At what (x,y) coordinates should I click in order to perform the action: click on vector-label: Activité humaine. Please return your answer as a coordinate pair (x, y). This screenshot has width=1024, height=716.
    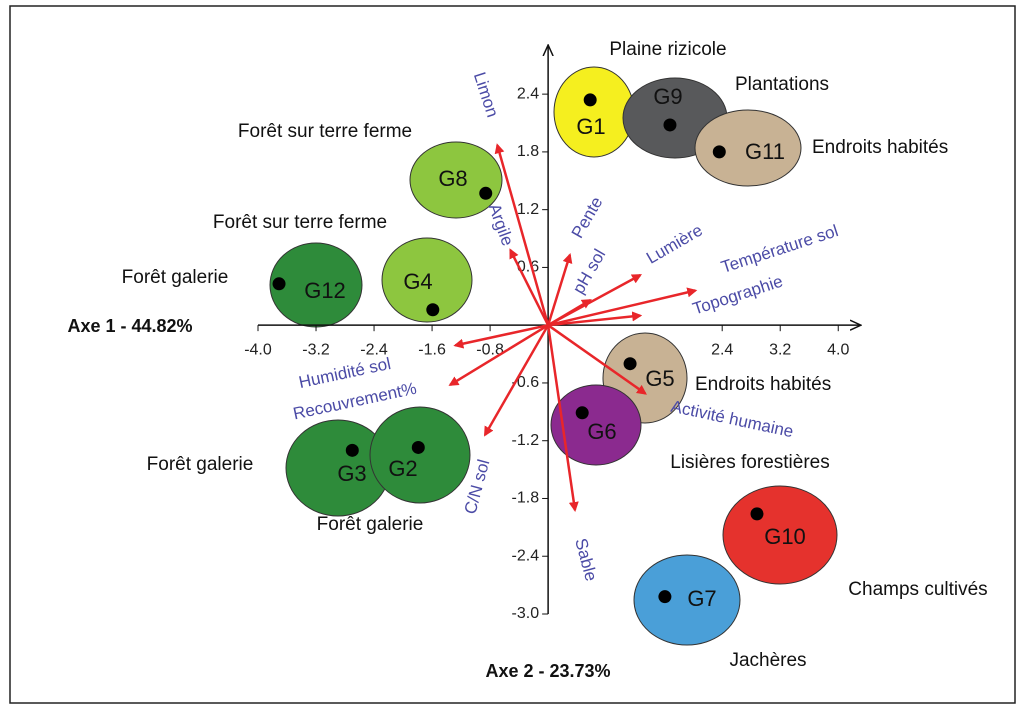
    Looking at the image, I should click on (732, 419).